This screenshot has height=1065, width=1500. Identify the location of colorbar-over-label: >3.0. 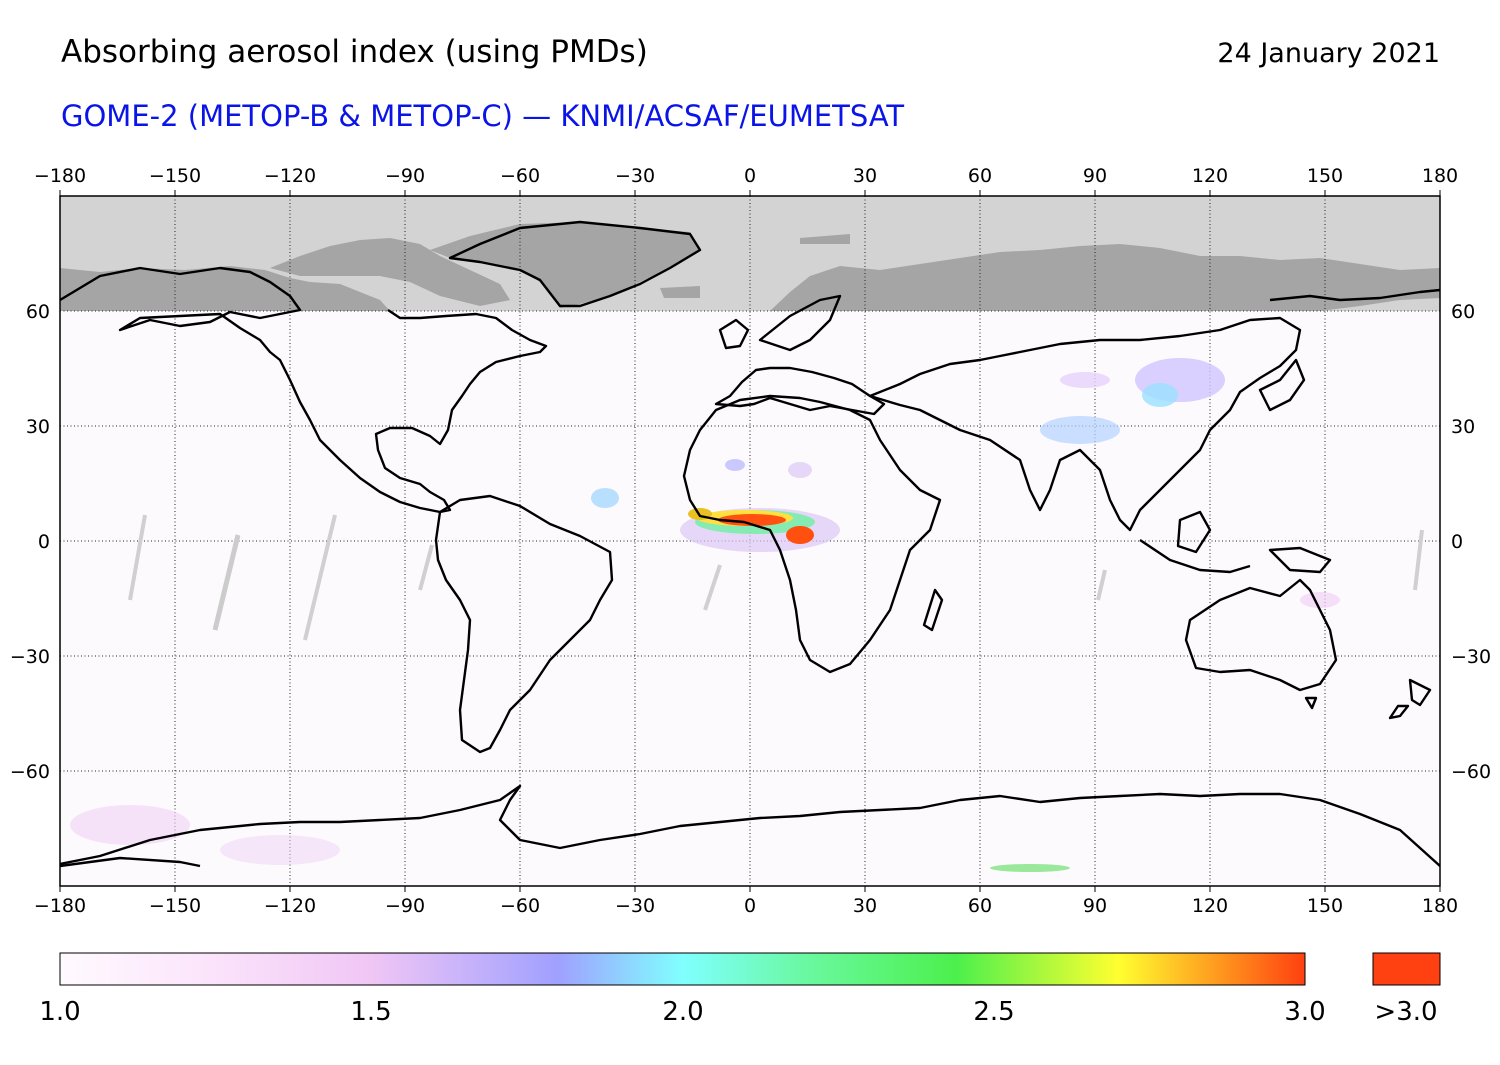
(1405, 1012).